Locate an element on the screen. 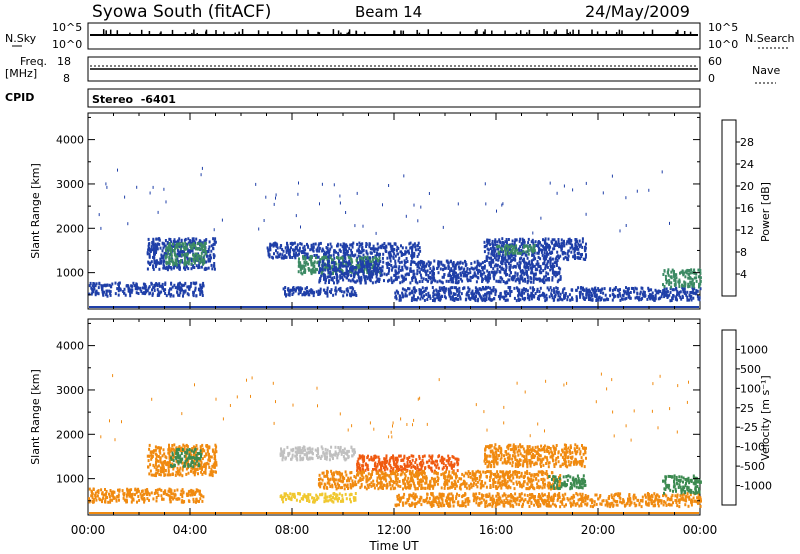  x-tick-label: 12:00 is located at coordinates (394, 530).